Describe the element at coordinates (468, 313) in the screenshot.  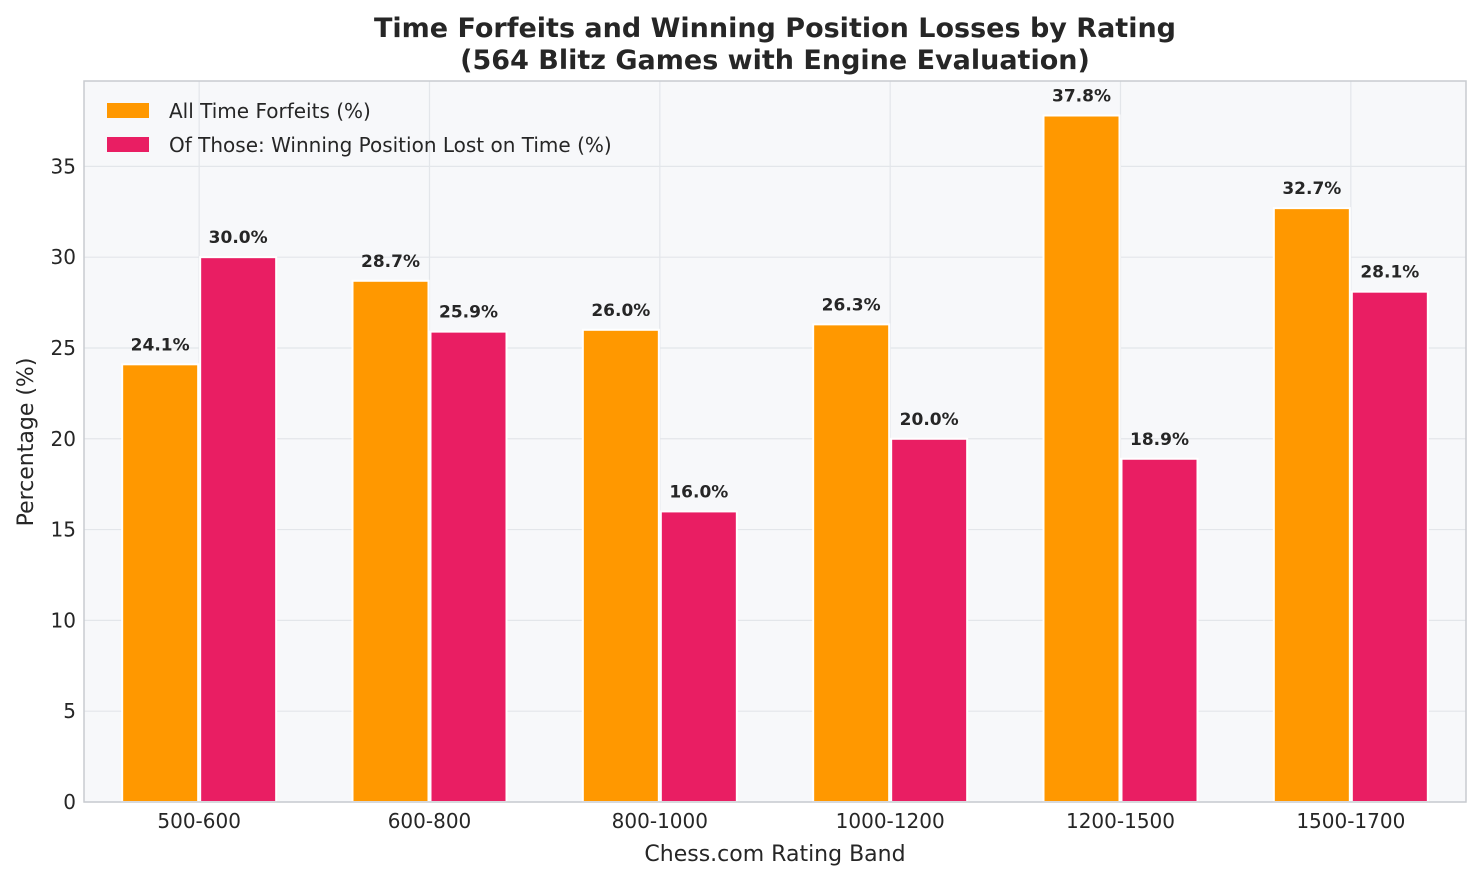
I see `data-label: 25.9%` at that location.